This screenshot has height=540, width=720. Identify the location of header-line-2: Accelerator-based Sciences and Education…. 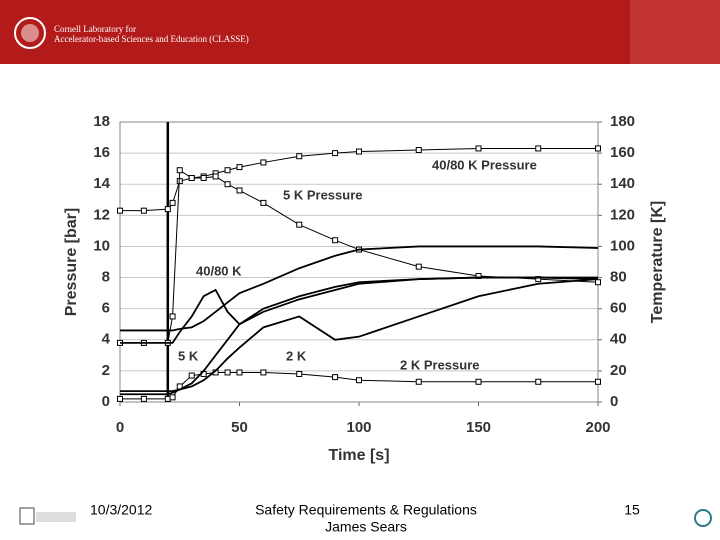
(151, 39).